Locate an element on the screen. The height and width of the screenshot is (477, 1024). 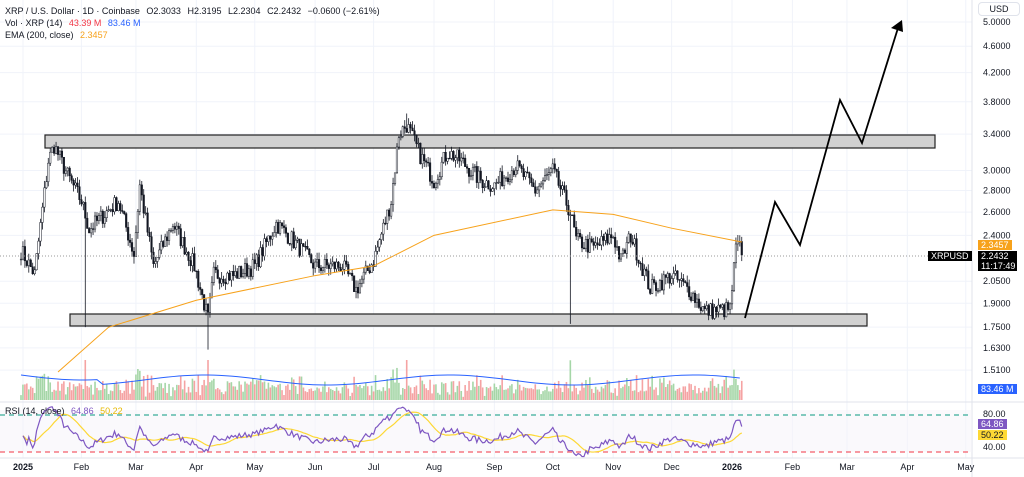
price-tick-label: 2.0500 is located at coordinates (997, 281).